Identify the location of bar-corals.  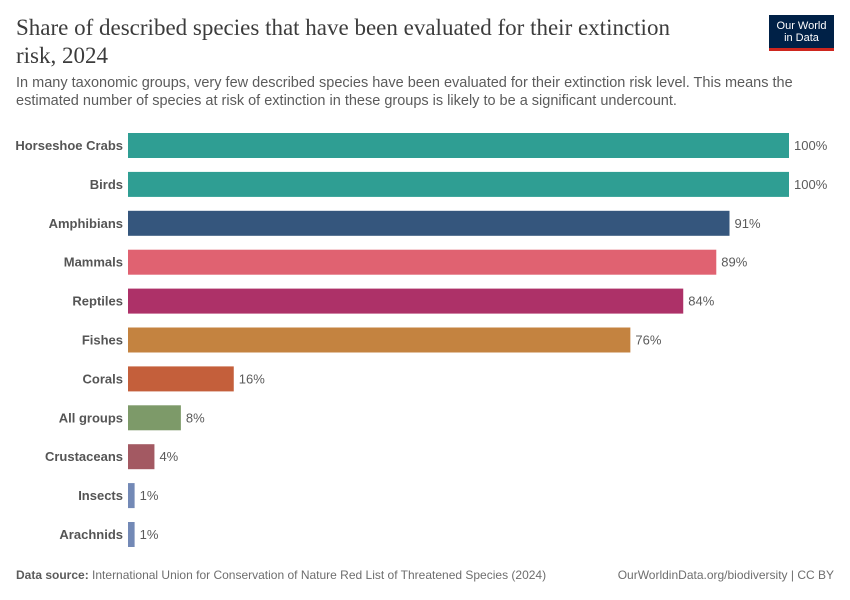
(181, 379).